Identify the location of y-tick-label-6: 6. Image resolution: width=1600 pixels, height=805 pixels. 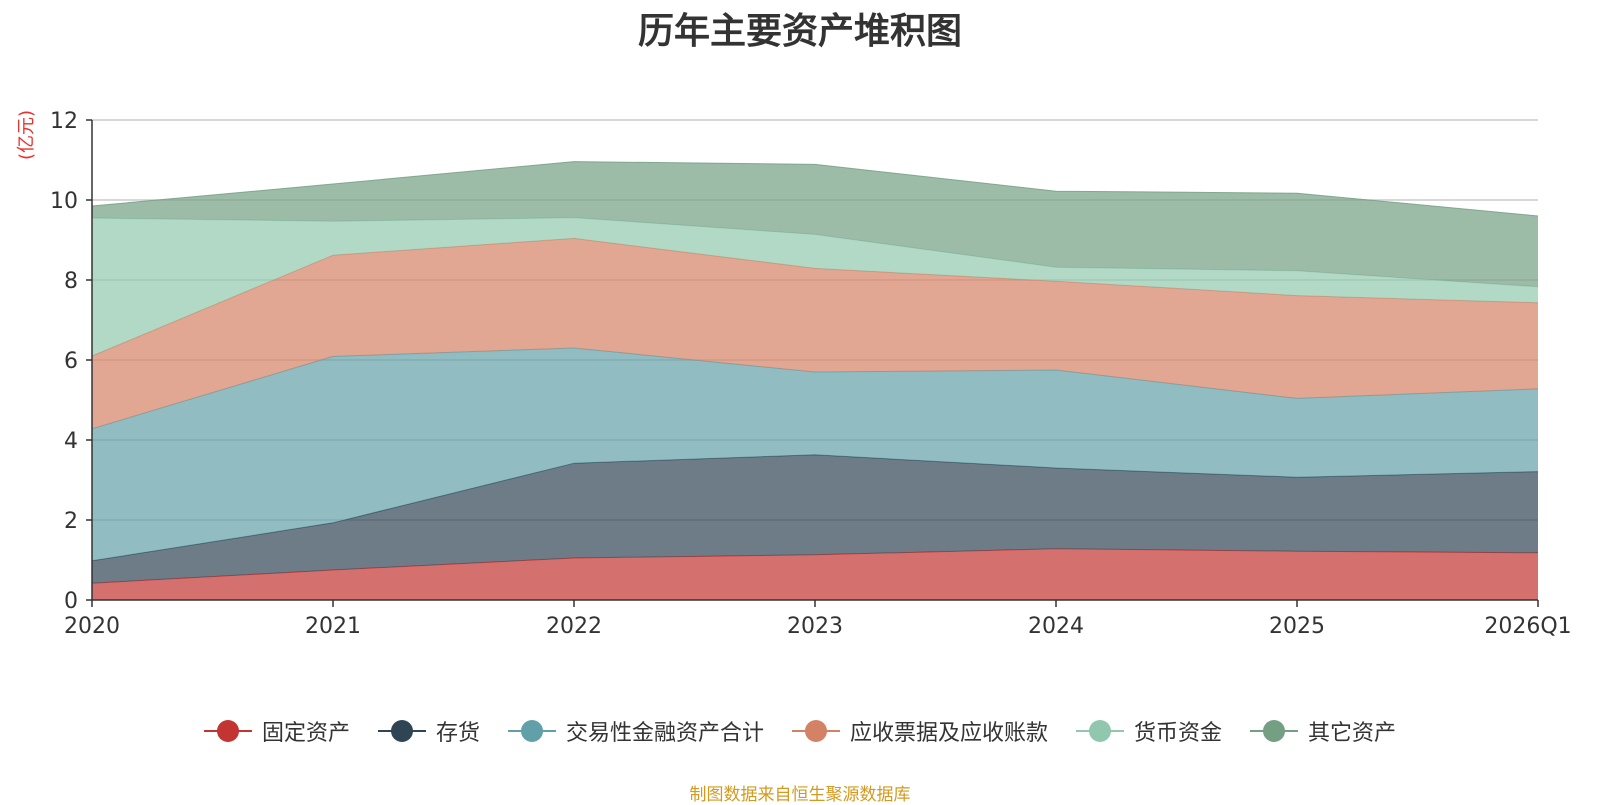
(71, 361).